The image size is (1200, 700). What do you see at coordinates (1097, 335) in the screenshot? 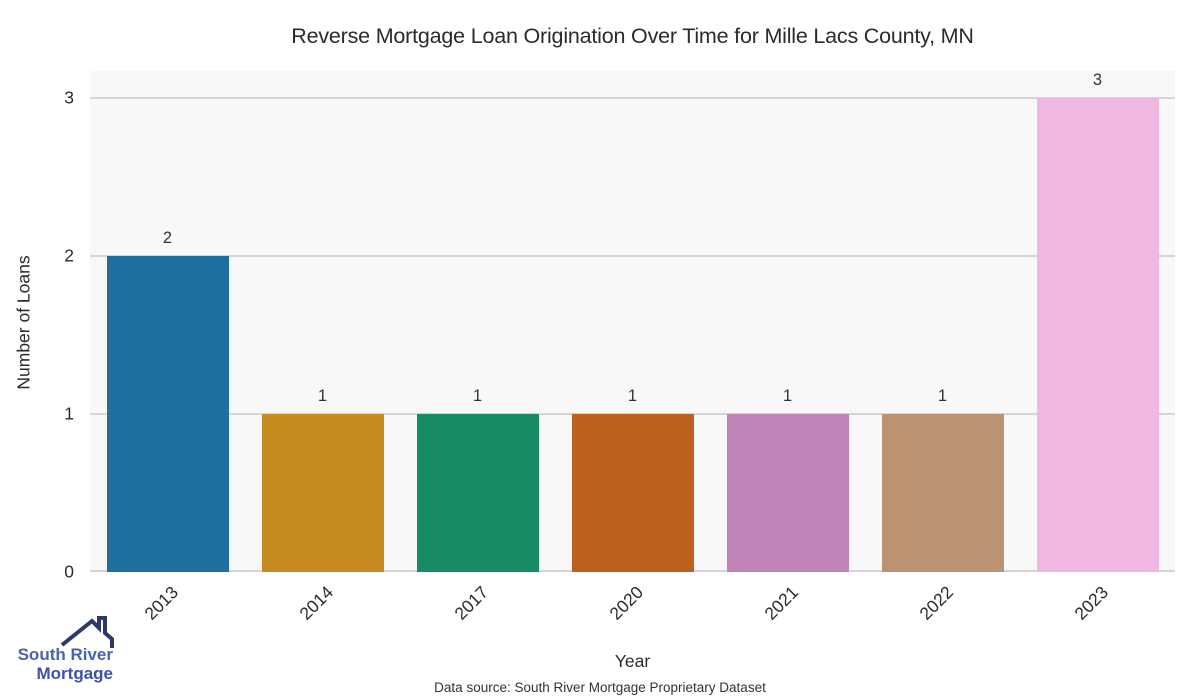
I see `bar-2023` at bounding box center [1097, 335].